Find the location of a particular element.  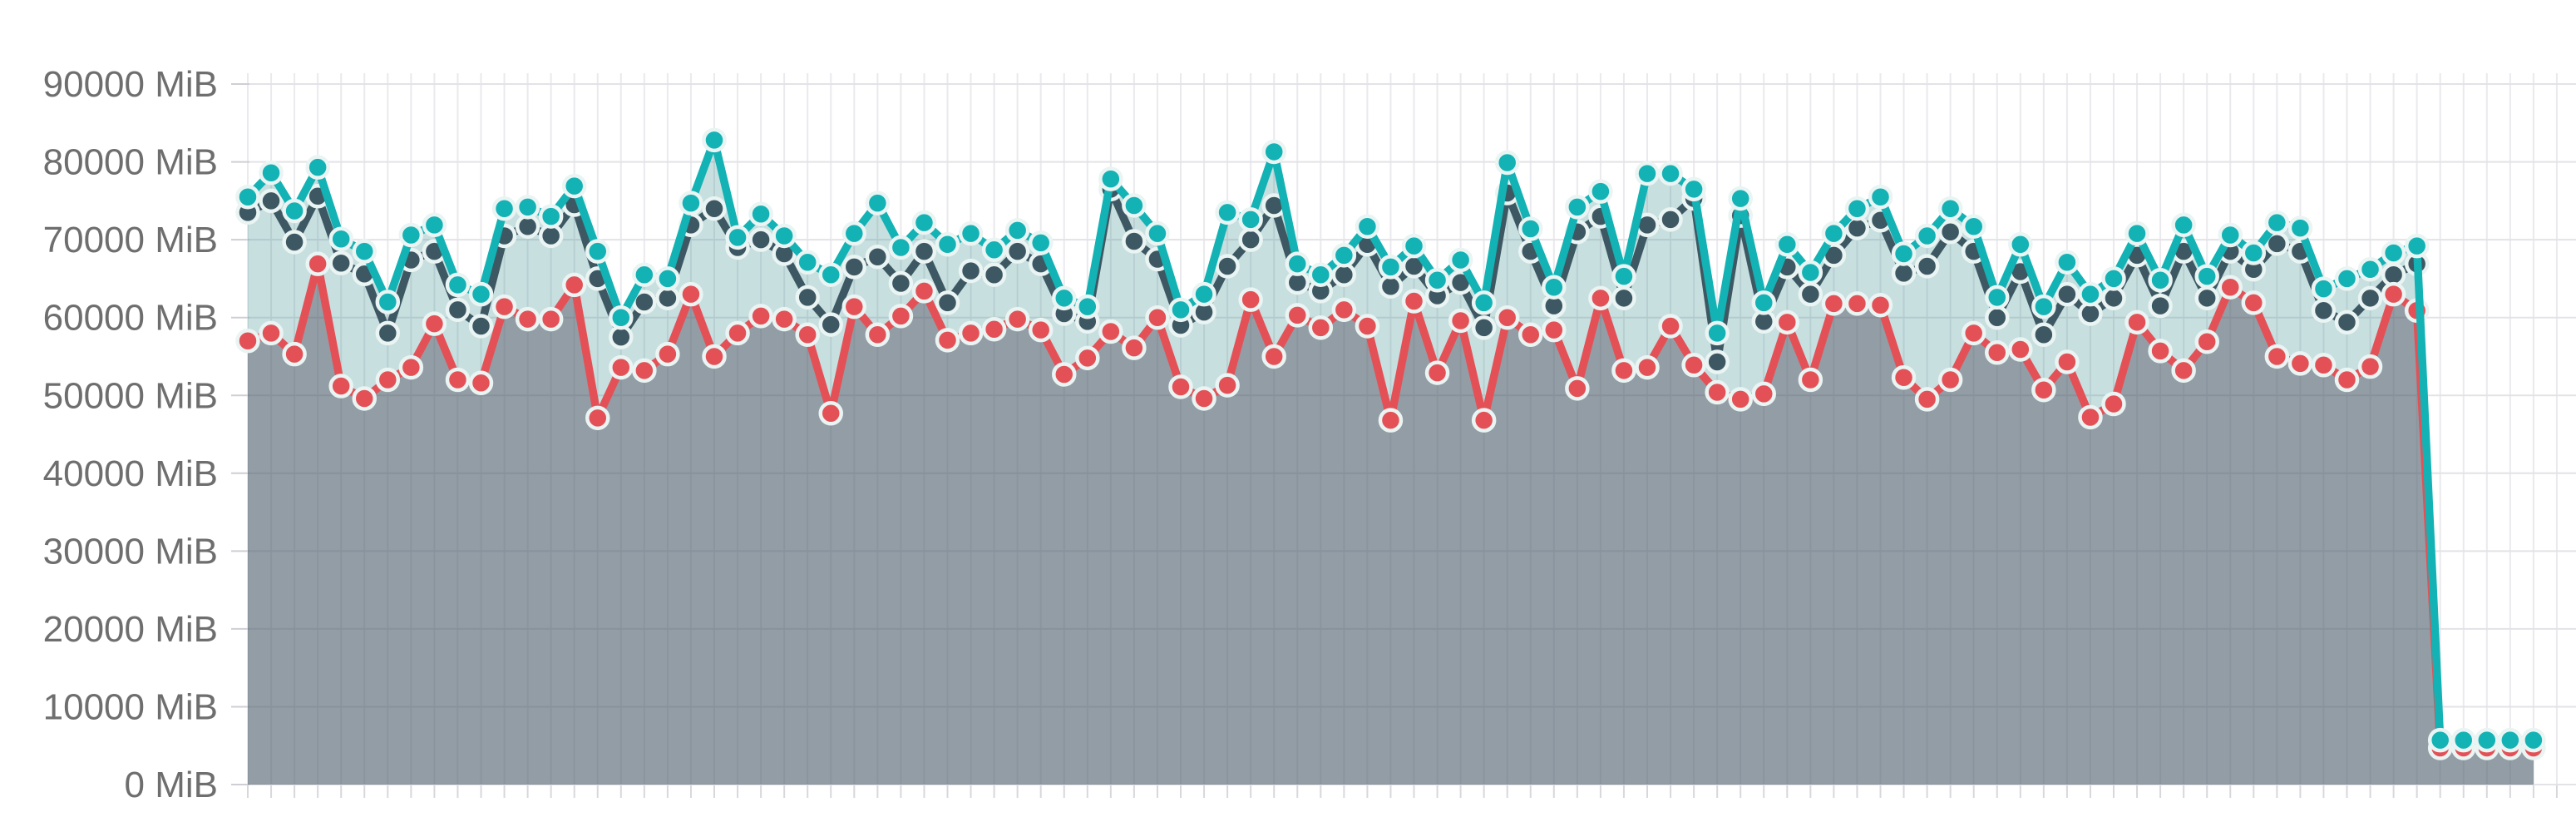

y-axis-label: 30000 MiB is located at coordinates (130, 552).